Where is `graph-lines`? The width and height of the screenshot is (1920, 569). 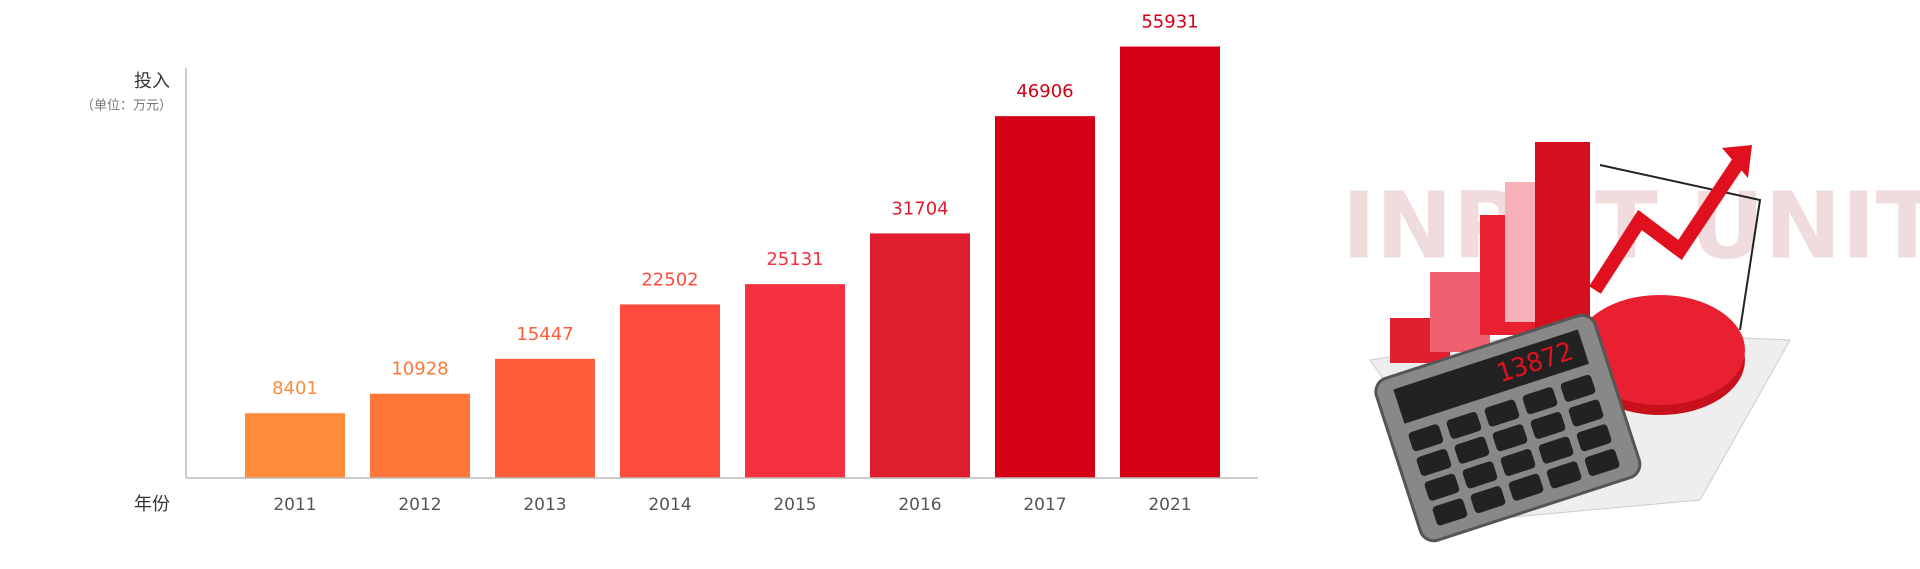 graph-lines is located at coordinates (1680, 247).